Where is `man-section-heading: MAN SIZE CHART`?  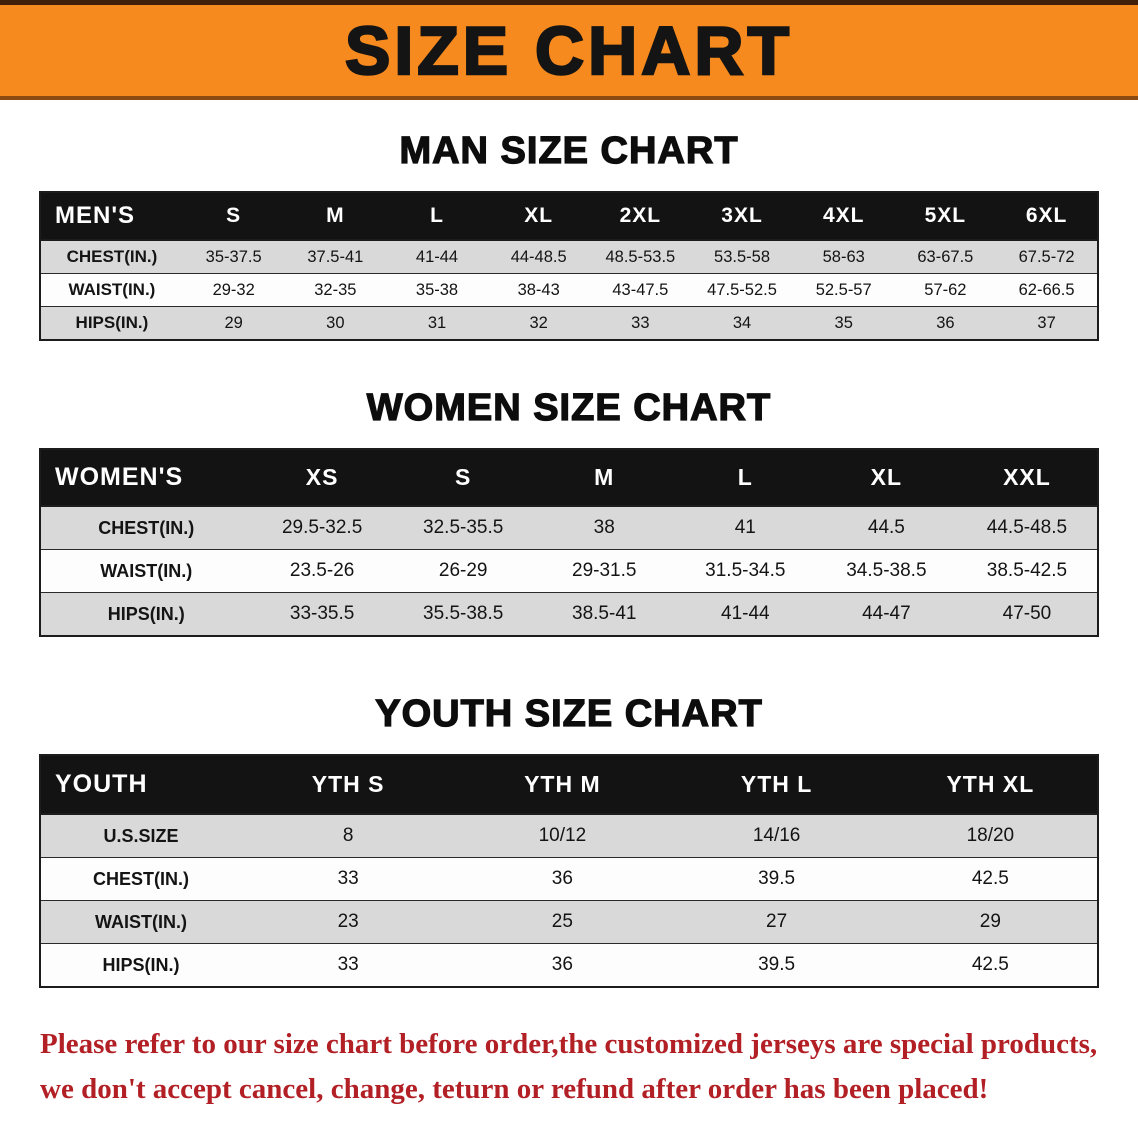 man-section-heading: MAN SIZE CHART is located at coordinates (569, 150).